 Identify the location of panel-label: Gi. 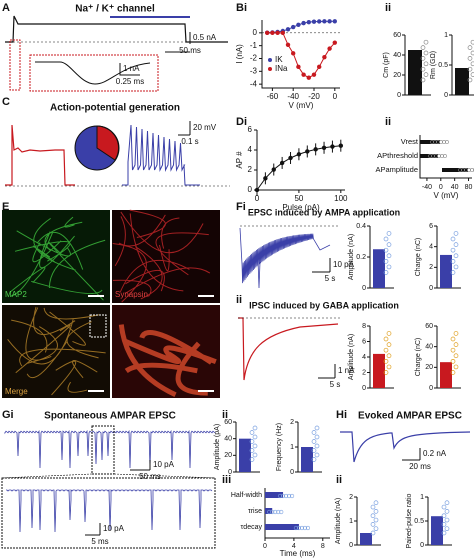
(8, 415).